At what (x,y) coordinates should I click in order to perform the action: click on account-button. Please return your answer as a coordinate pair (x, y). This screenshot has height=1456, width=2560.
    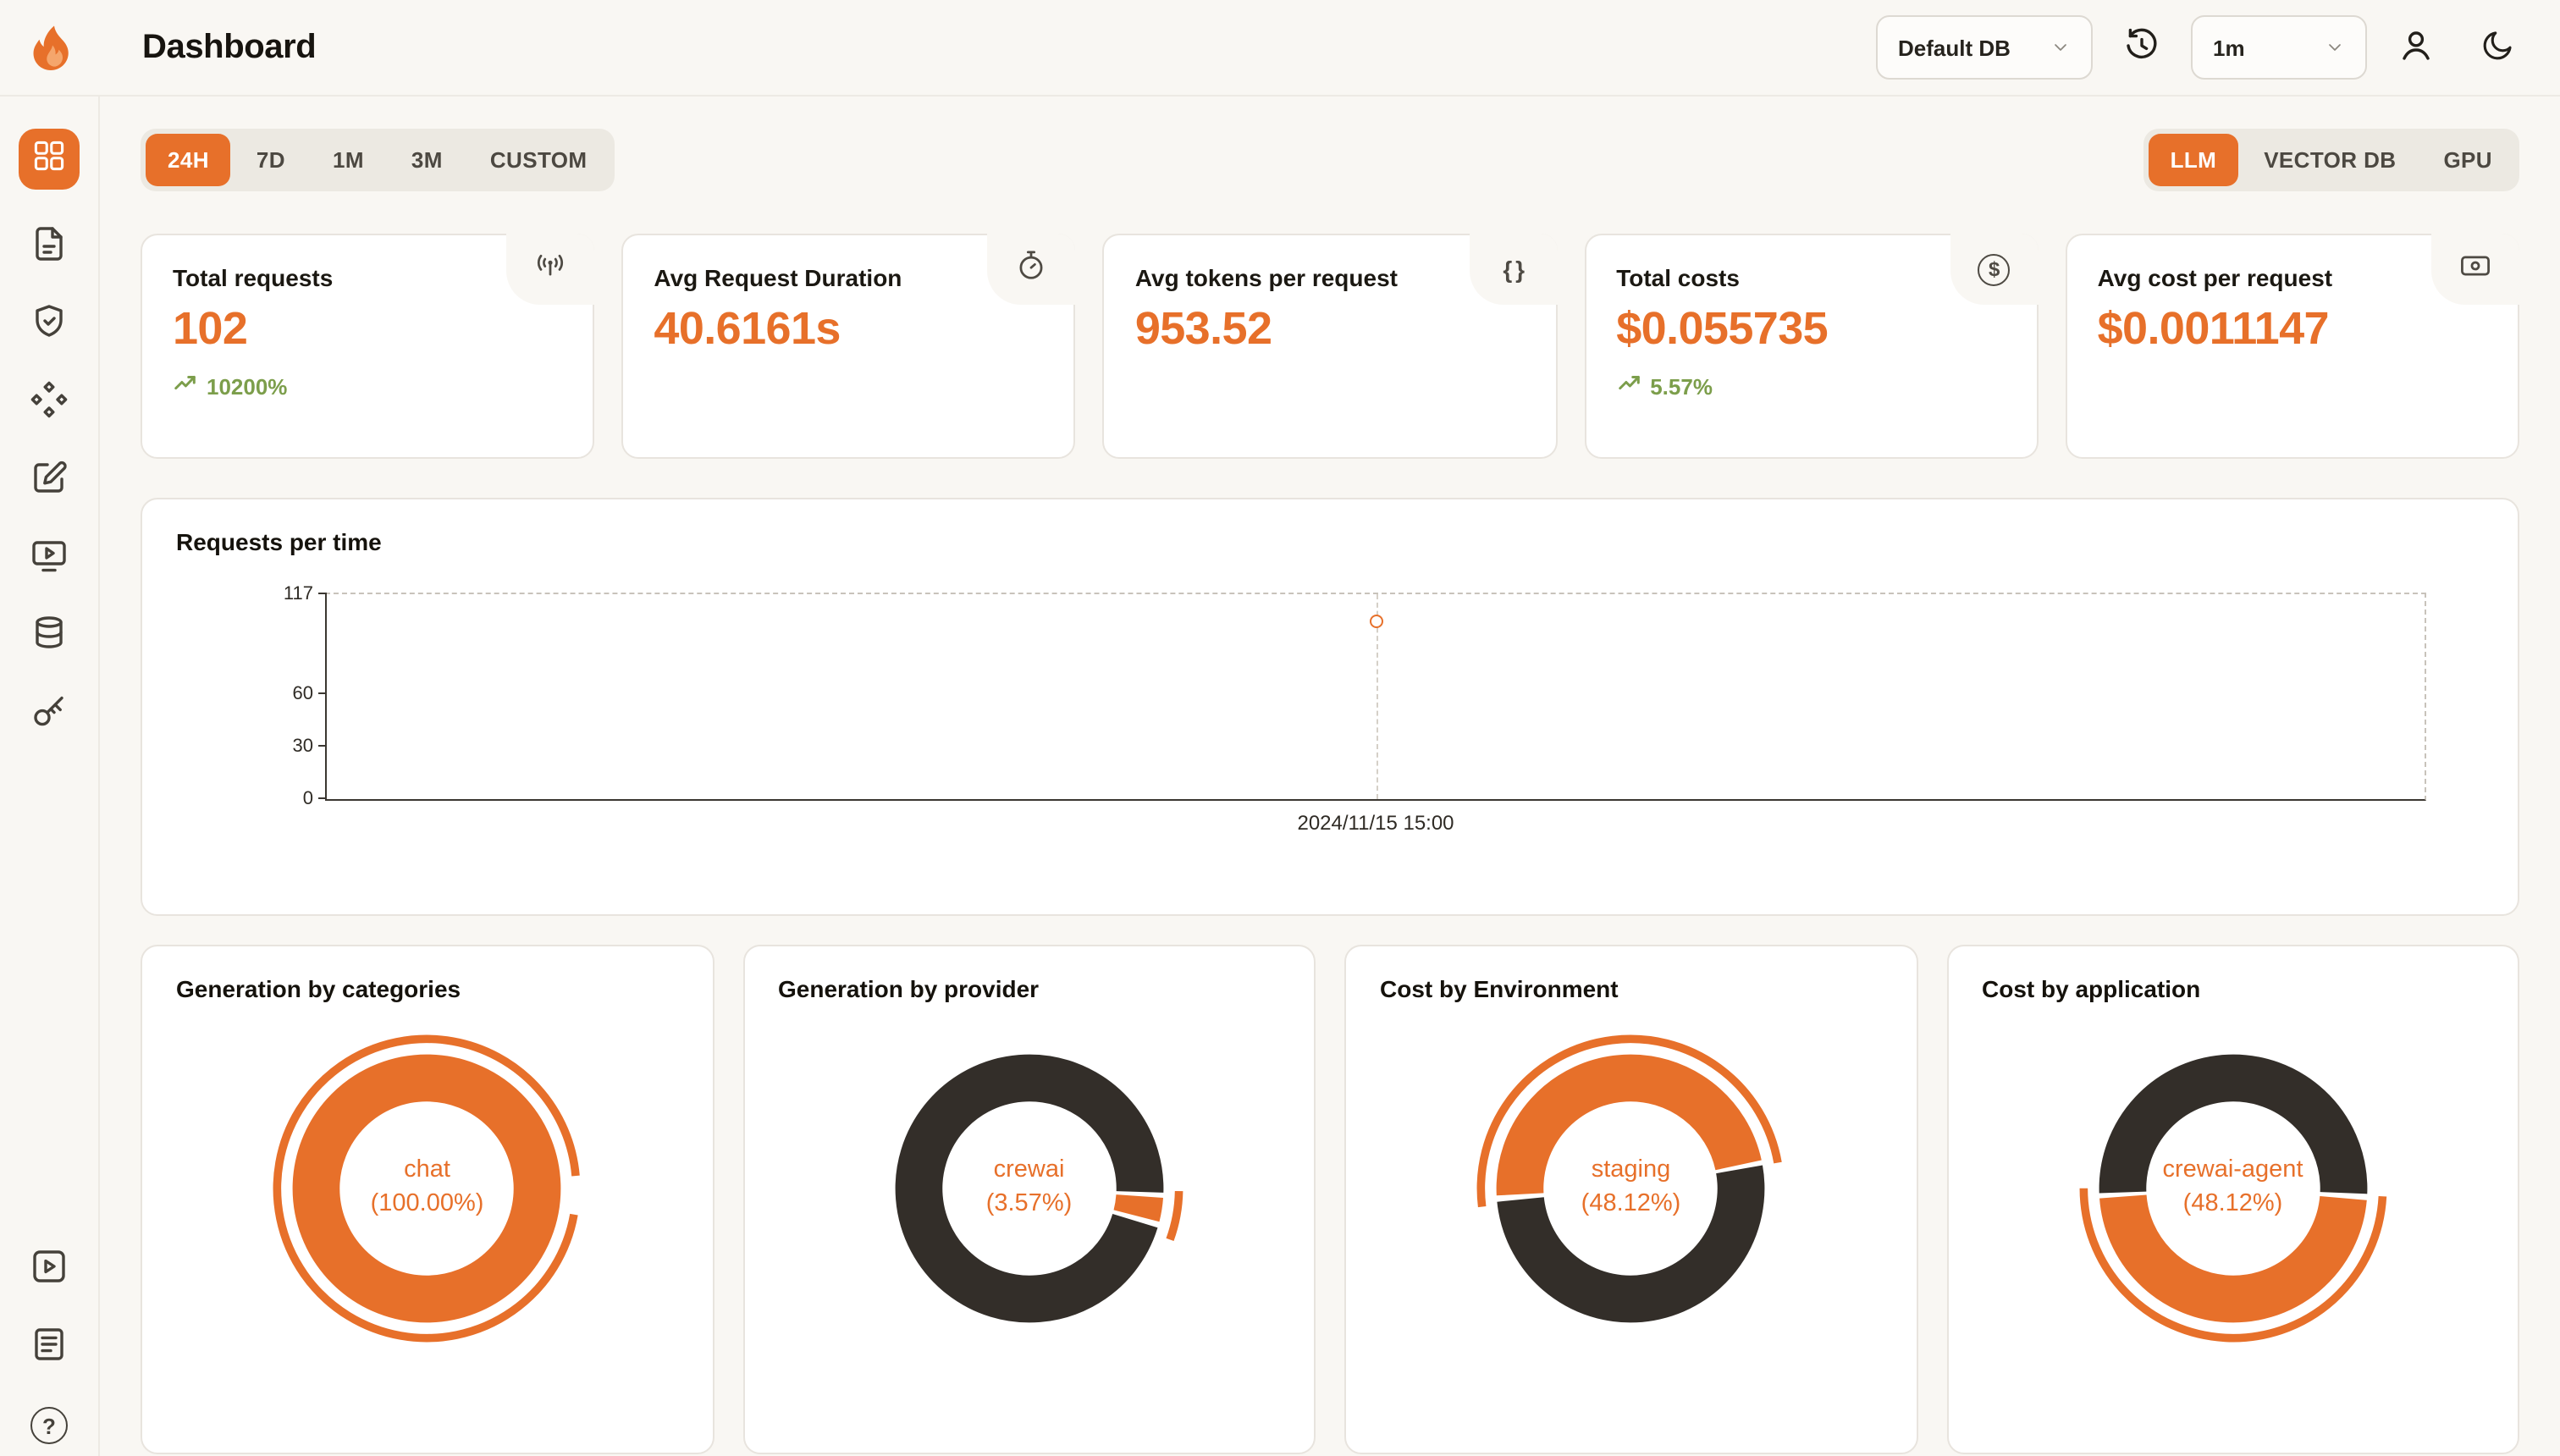
    Looking at the image, I should click on (2416, 47).